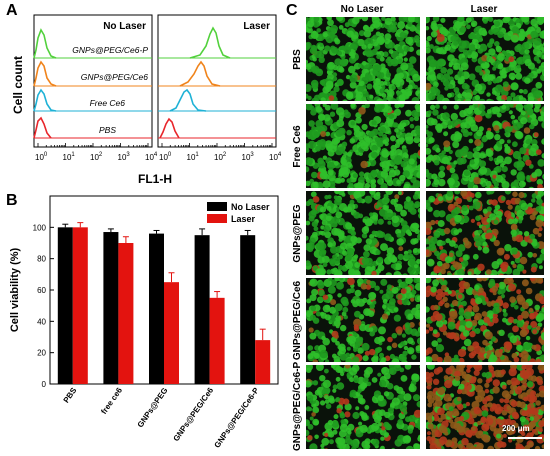 The height and width of the screenshot is (456, 550). I want to click on label-free: Free Ce6, so click(108, 103).